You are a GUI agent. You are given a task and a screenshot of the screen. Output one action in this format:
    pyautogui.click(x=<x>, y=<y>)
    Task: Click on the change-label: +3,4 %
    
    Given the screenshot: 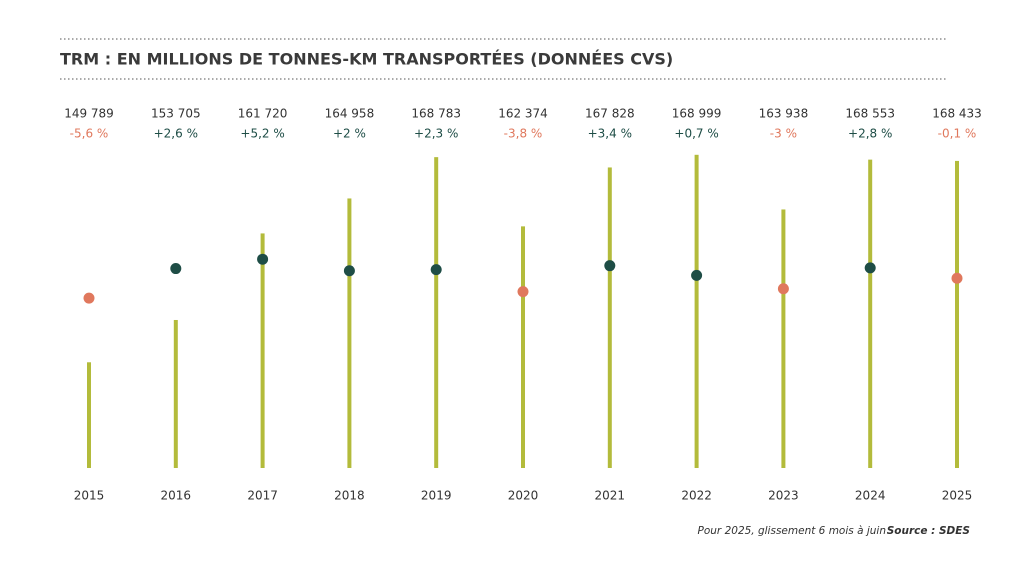 What is the action you would take?
    pyautogui.click(x=610, y=134)
    